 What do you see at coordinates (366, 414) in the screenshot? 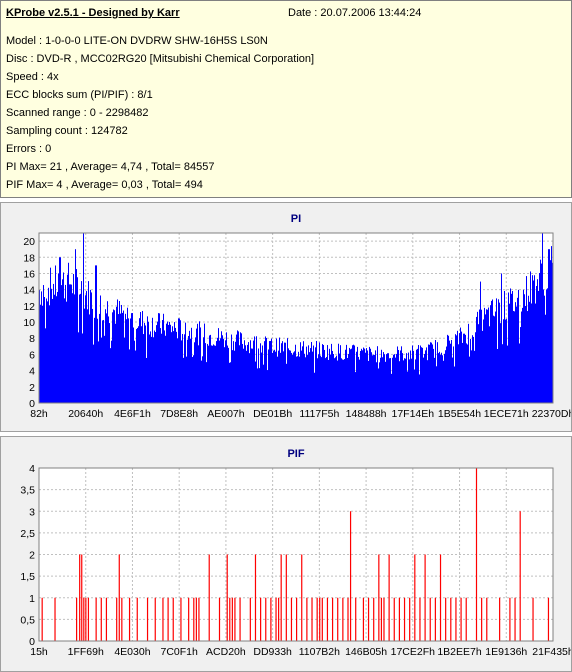
I see `x-tick-label: 148488h` at bounding box center [366, 414].